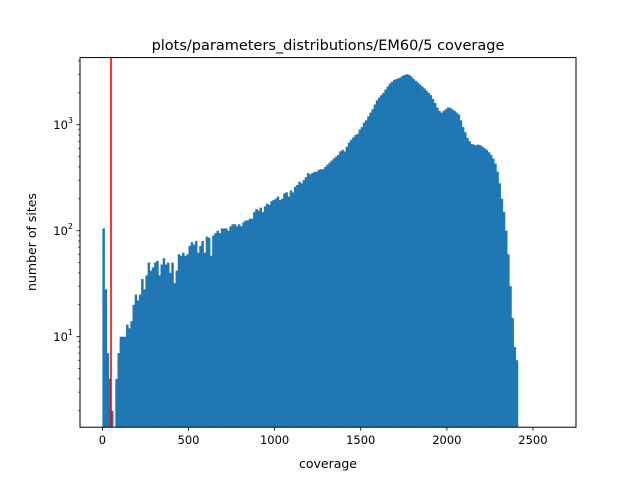  I want to click on x-tick-label: 500, so click(189, 440).